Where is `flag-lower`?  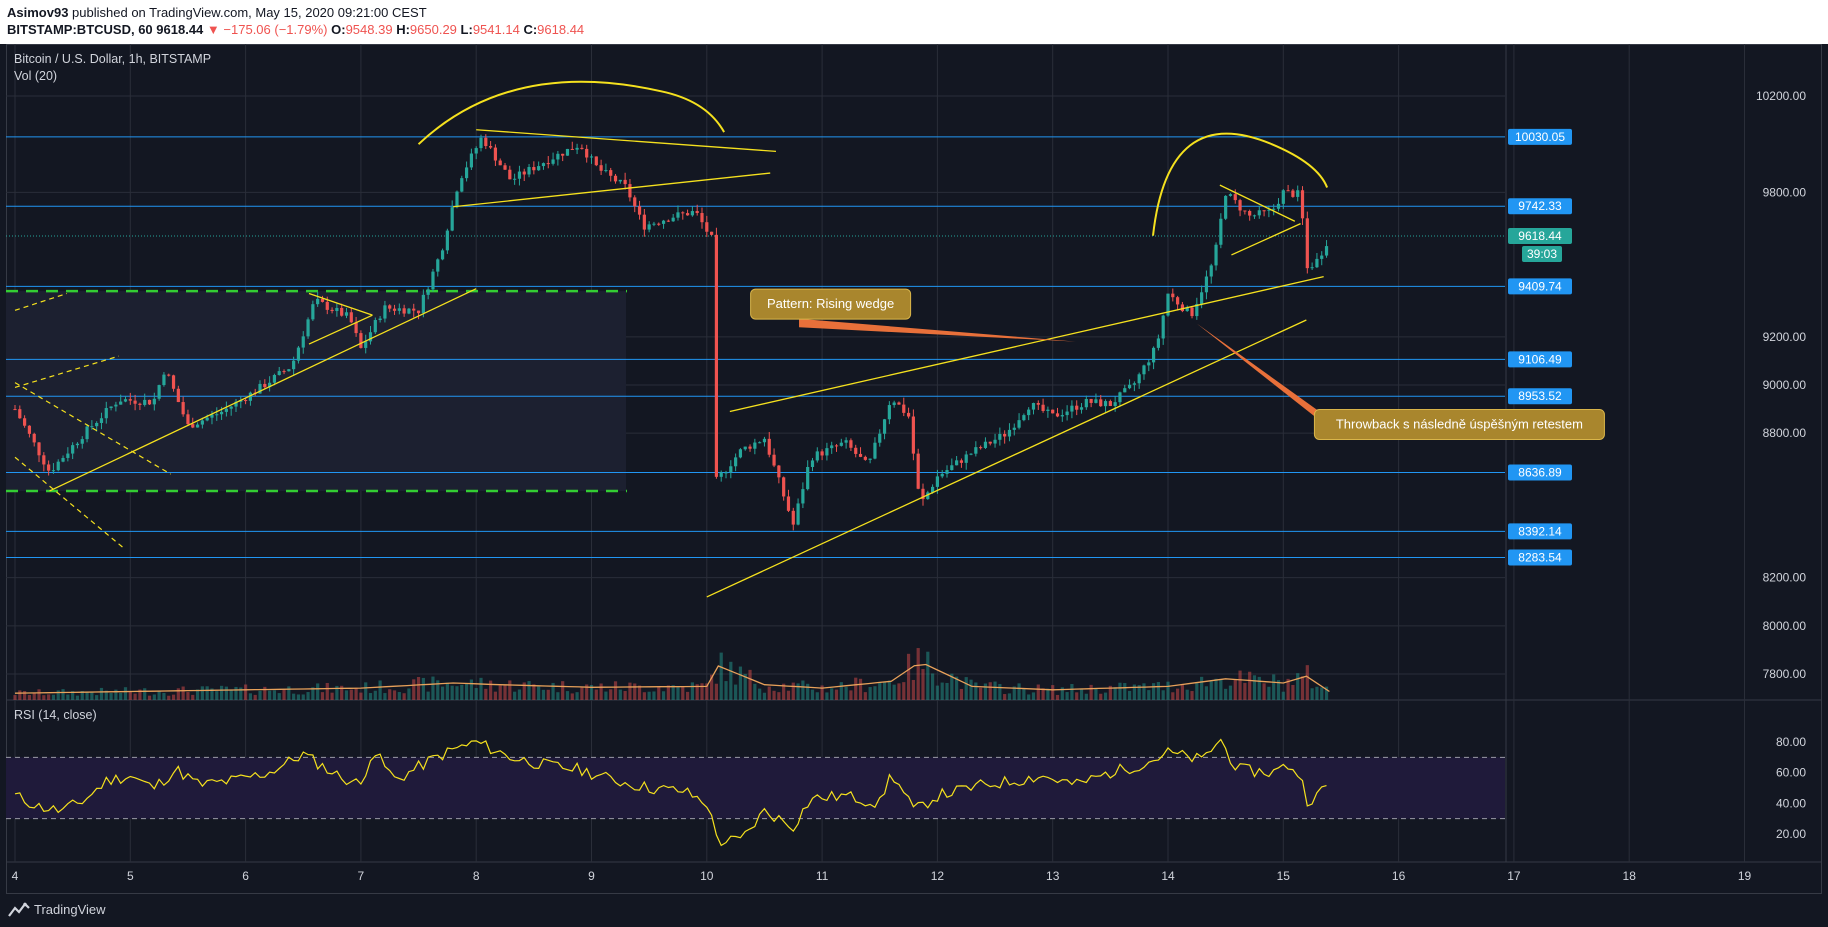 flag-lower is located at coordinates (340, 329).